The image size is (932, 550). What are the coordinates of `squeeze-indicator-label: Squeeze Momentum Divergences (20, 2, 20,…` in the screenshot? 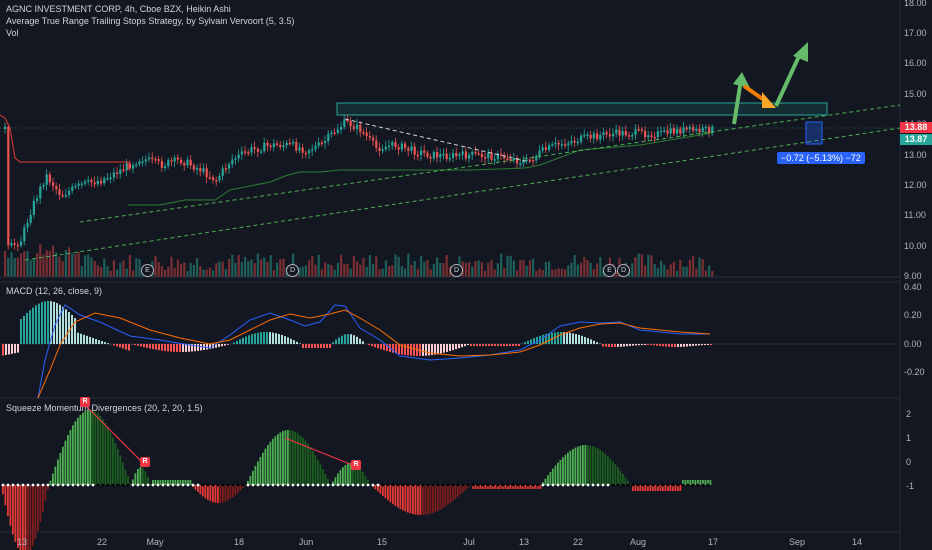 It's located at (104, 408).